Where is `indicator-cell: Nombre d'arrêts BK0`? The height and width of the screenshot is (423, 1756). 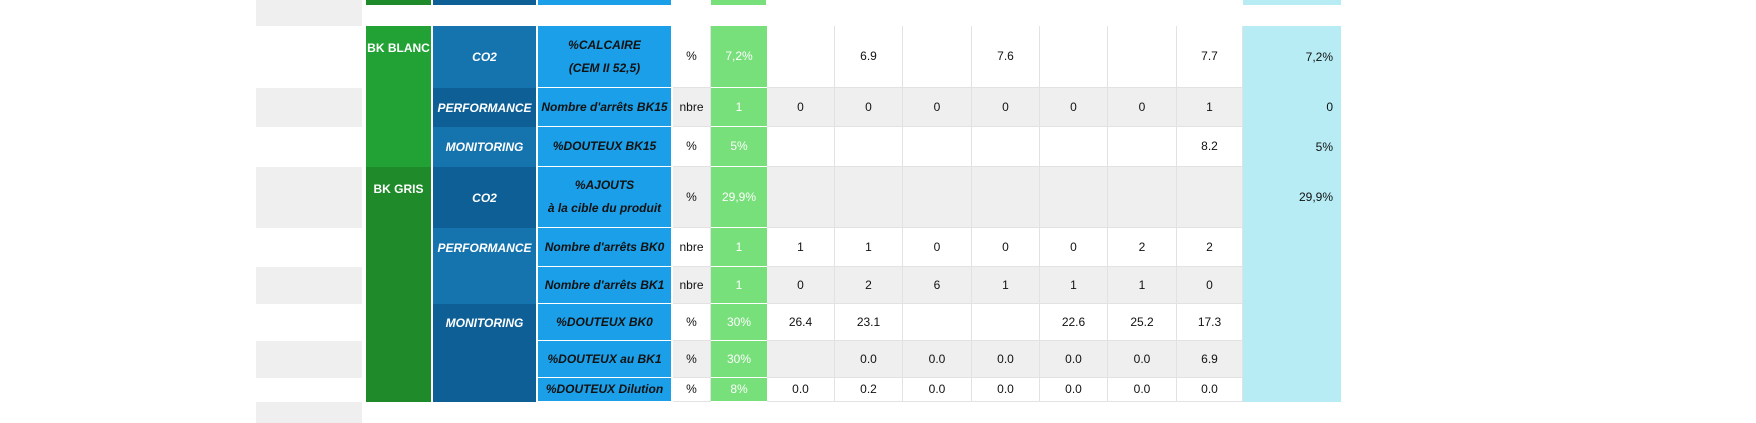
indicator-cell: Nombre d'arrêts BK0 is located at coordinates (604, 247).